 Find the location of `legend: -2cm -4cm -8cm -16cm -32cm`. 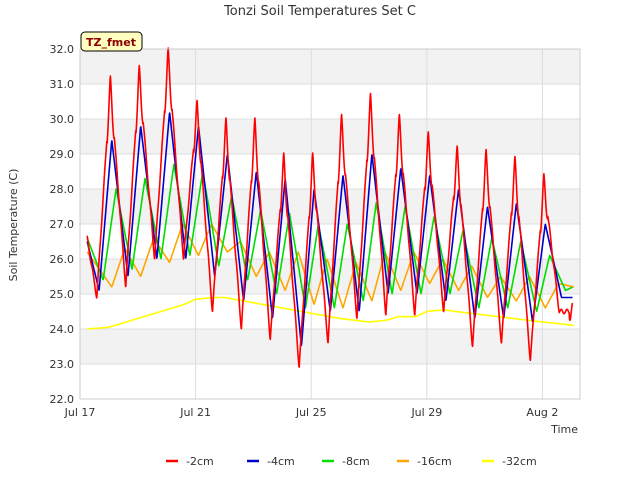

legend: -2cm -4cm -8cm -16cm -32cm is located at coordinates (351, 461).